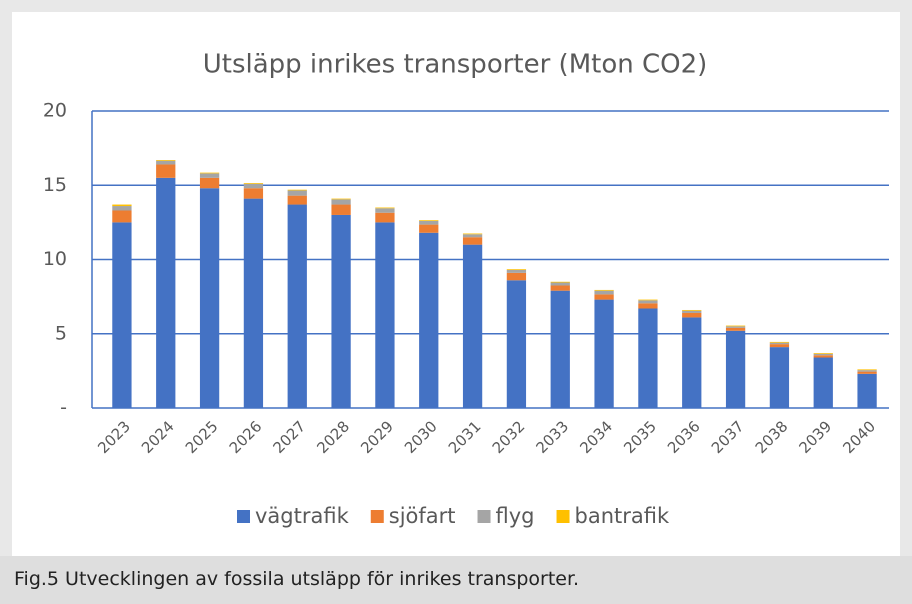 Image resolution: width=912 pixels, height=604 pixels. Describe the element at coordinates (515, 516) in the screenshot. I see `legend-label: flyg` at that location.